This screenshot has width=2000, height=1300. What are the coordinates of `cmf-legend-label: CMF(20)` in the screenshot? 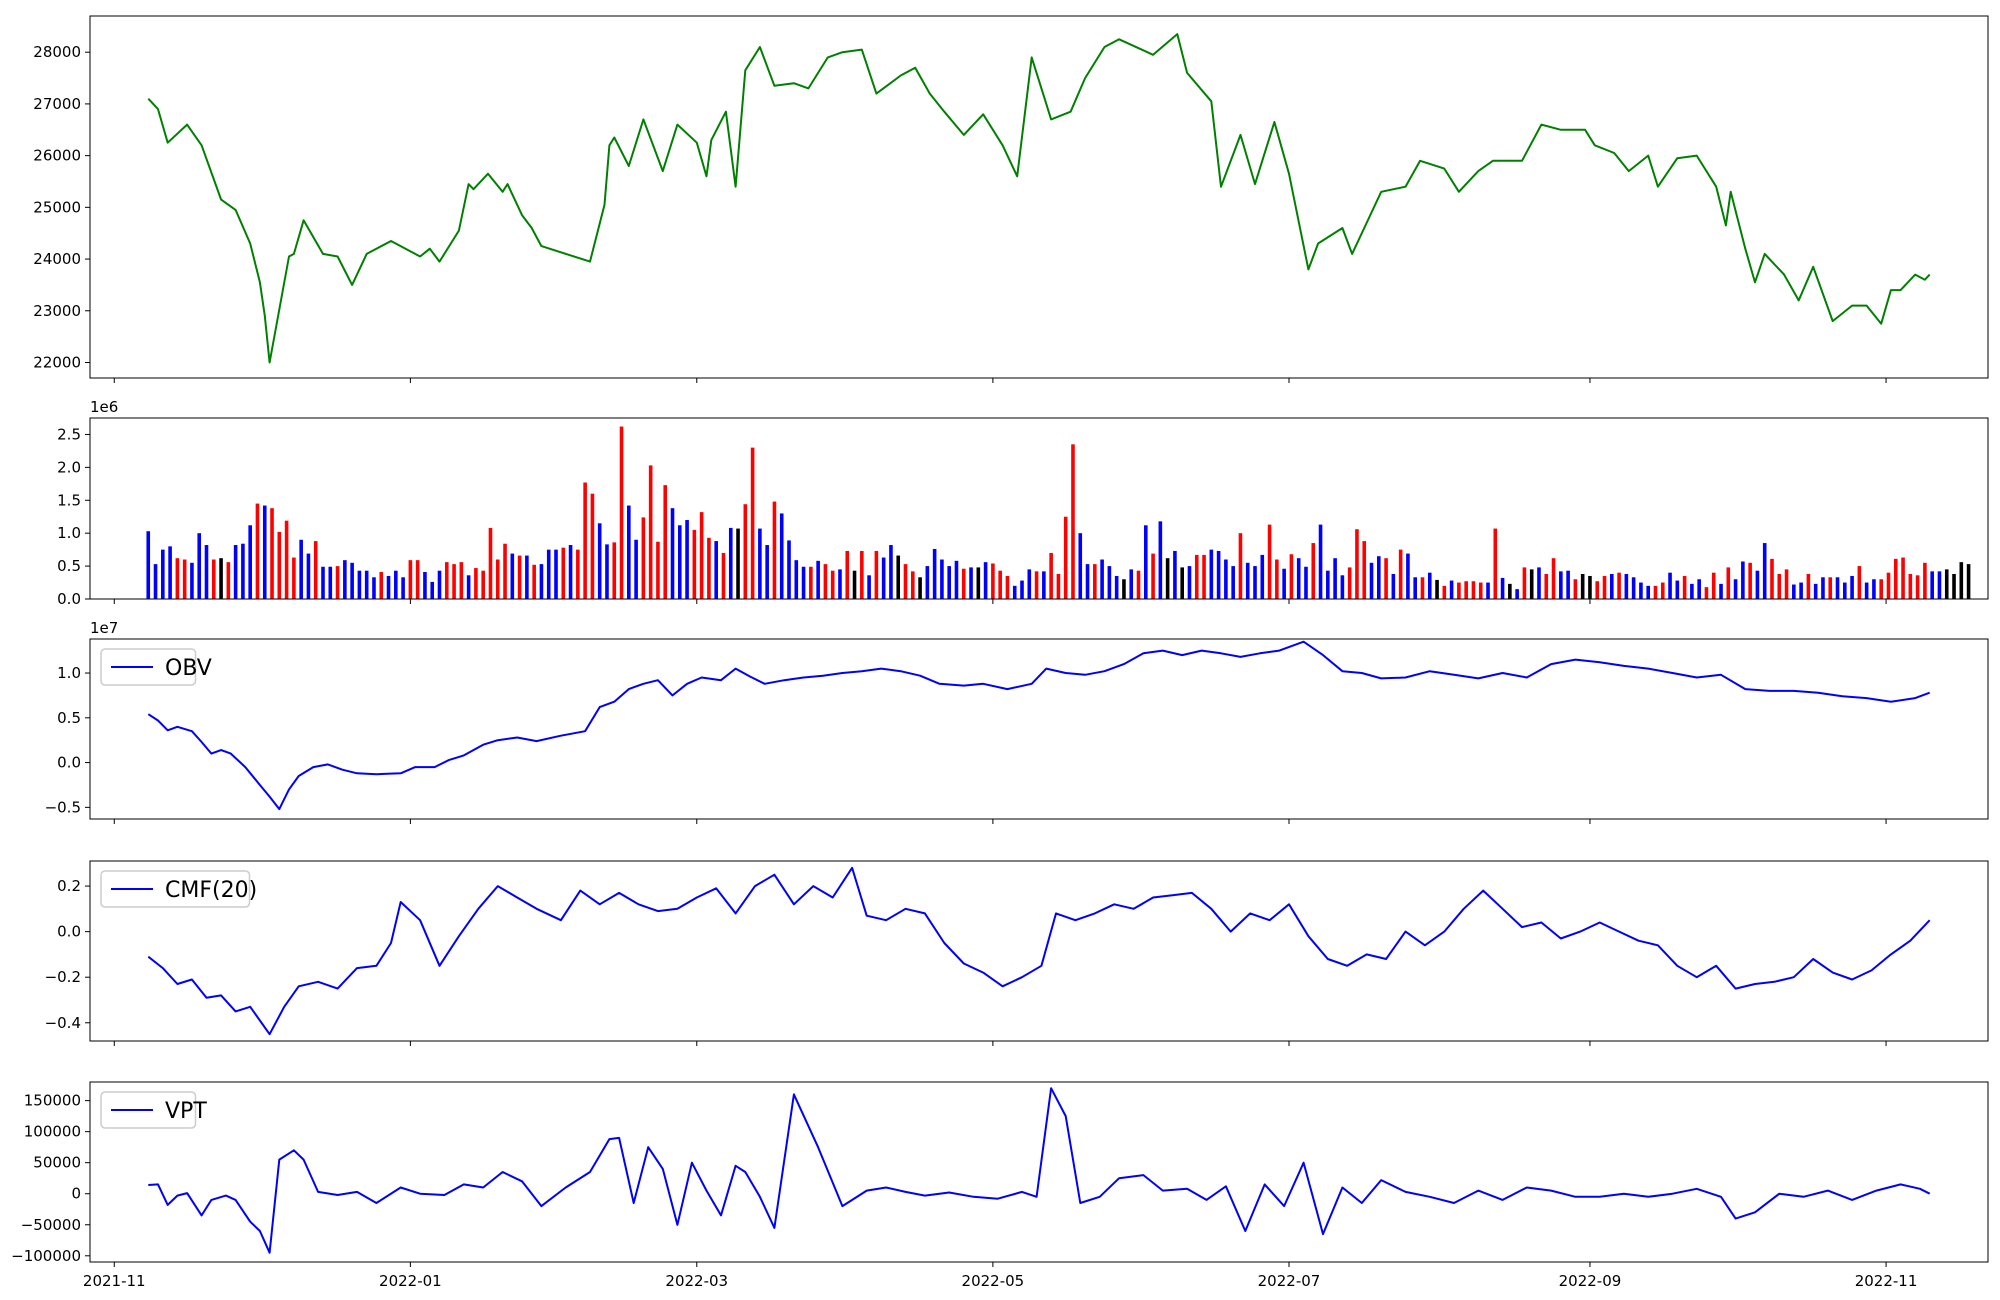 It's located at (211, 890).